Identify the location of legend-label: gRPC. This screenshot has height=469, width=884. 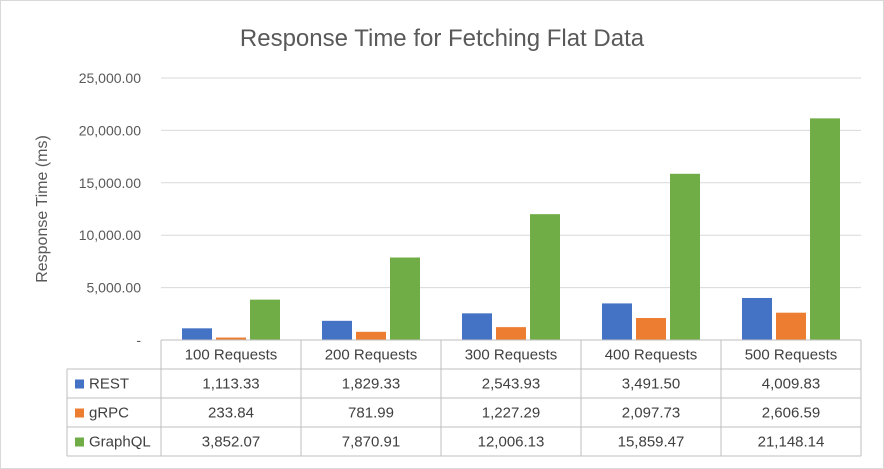
(109, 413).